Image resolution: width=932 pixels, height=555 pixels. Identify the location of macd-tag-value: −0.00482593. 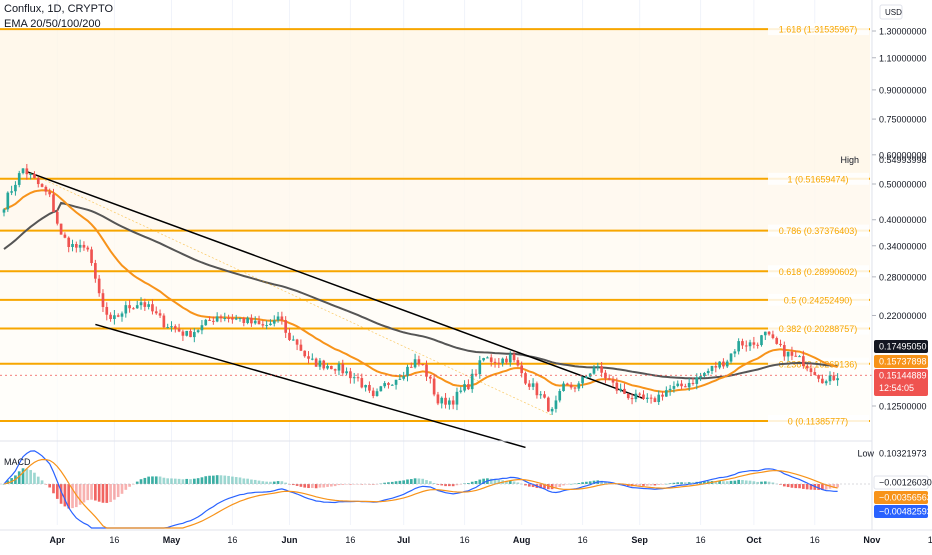
(905, 512).